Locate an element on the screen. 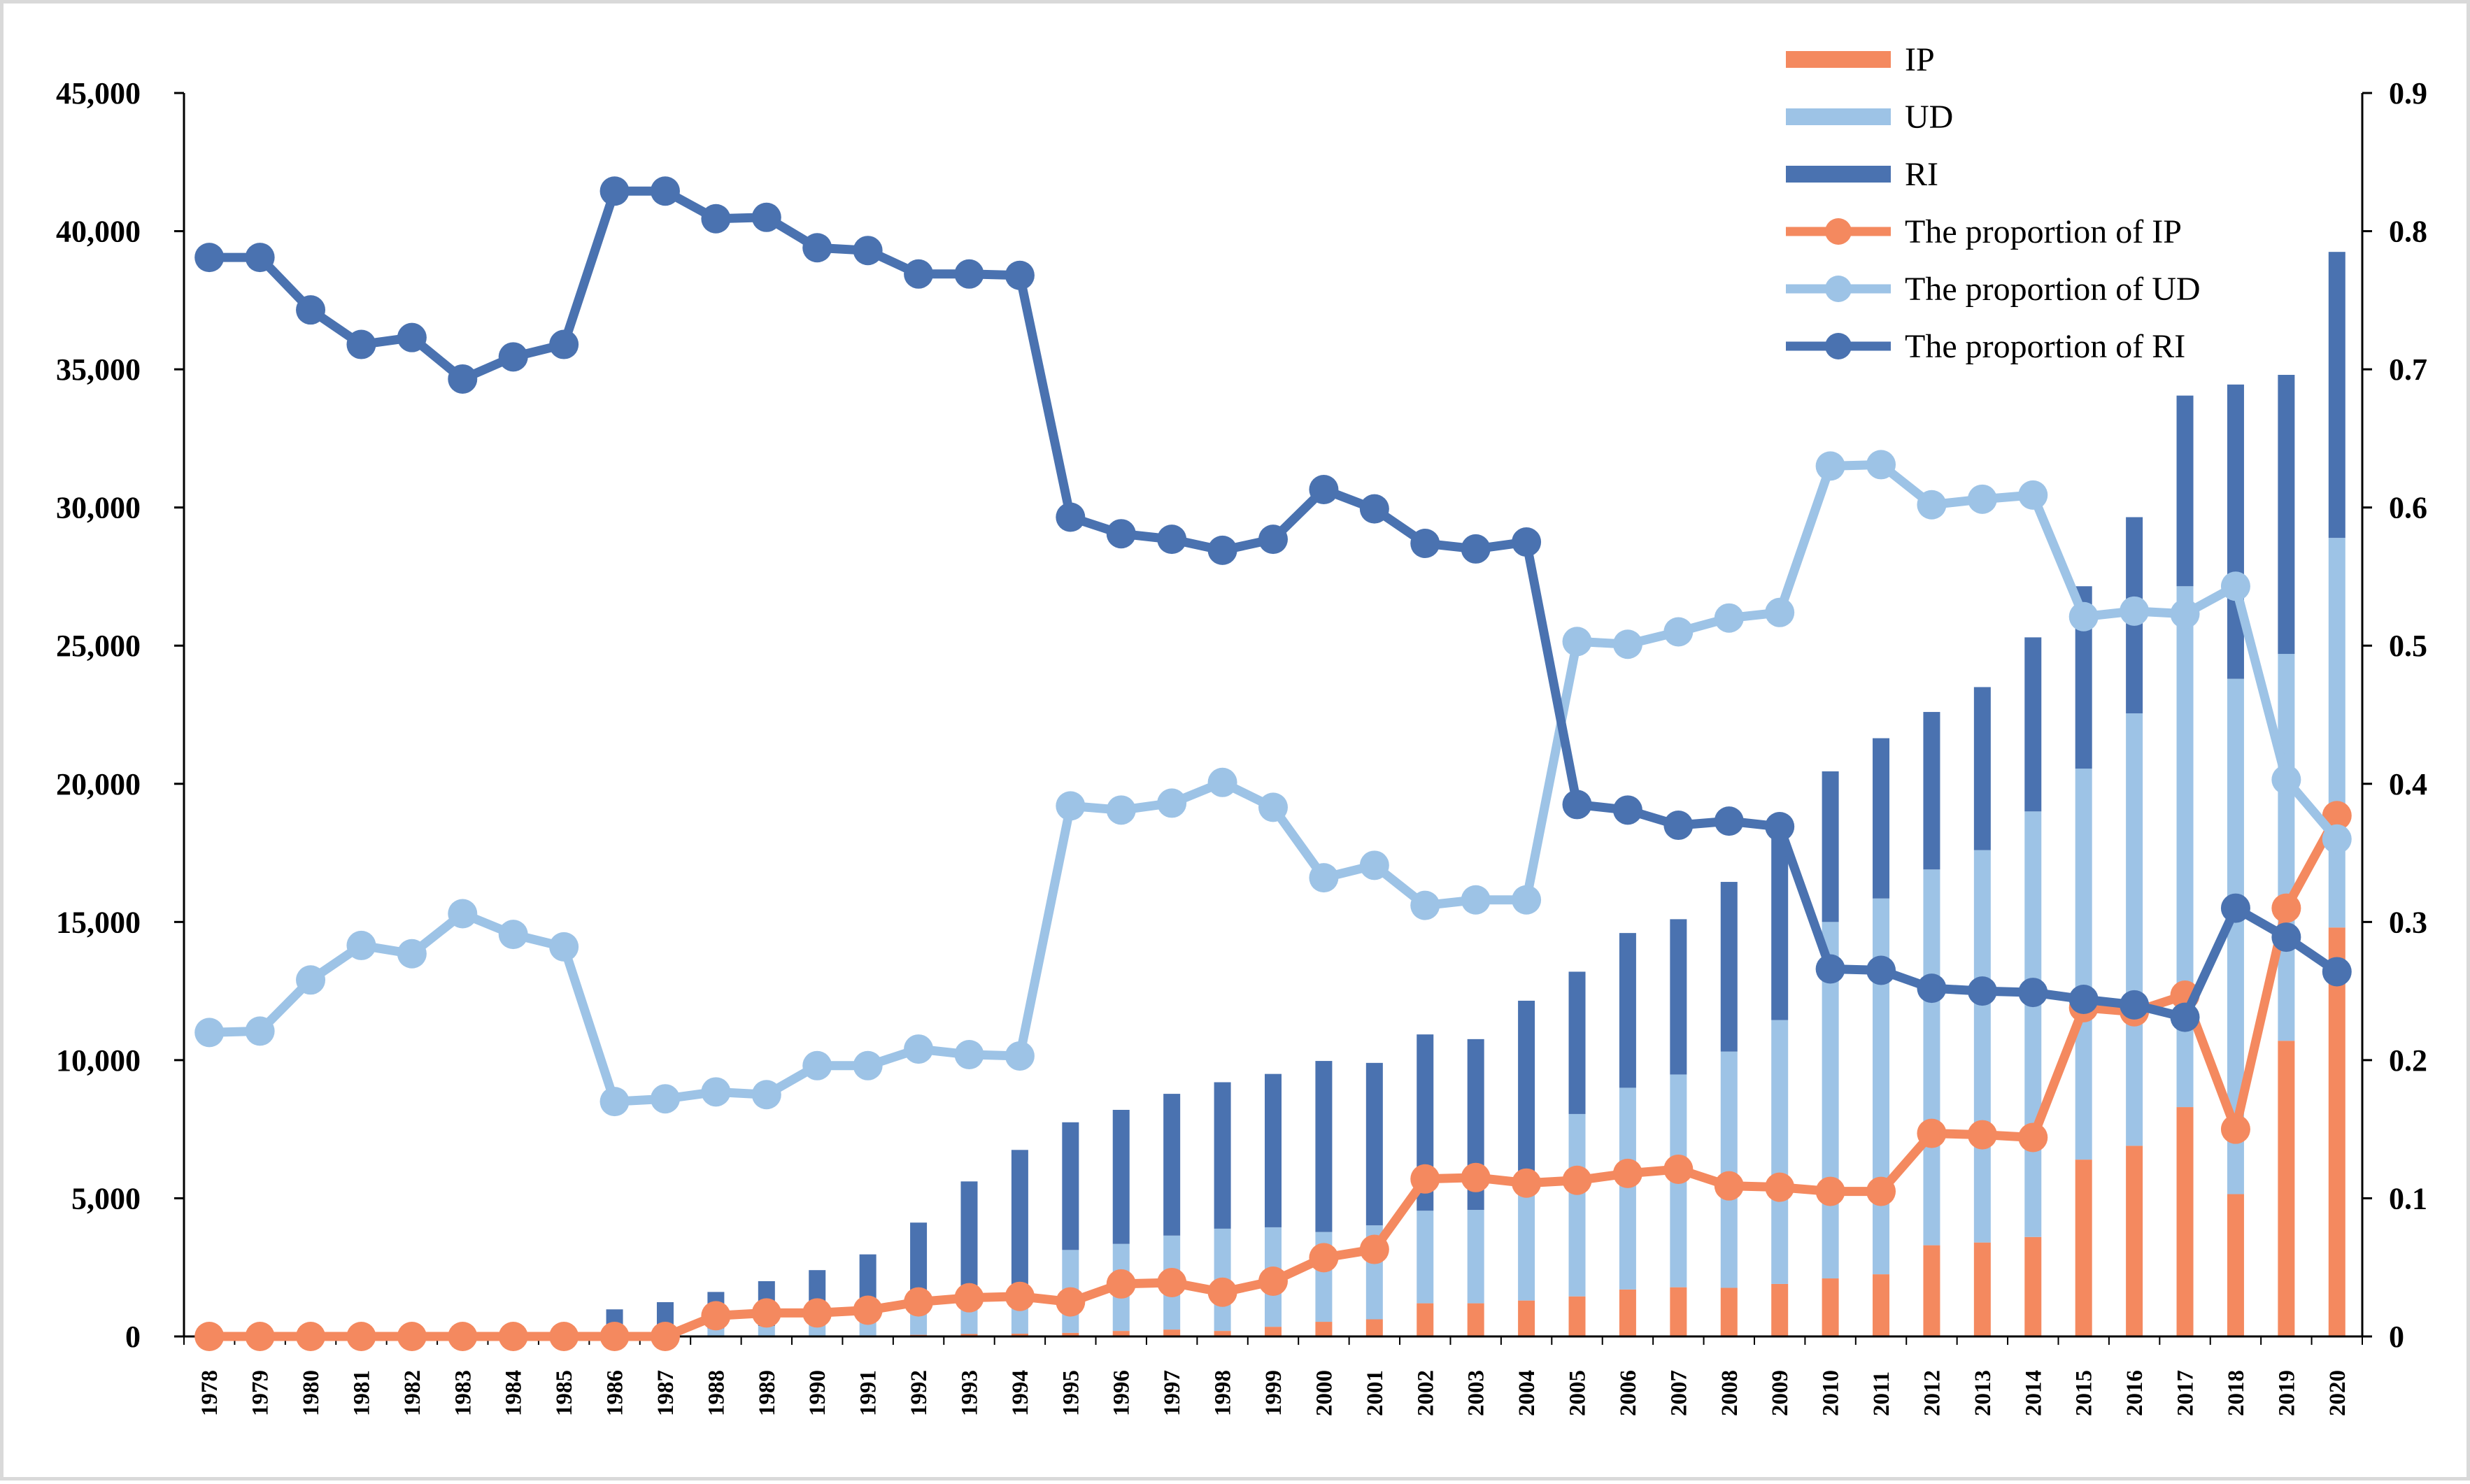  x-tick-label: 1982 is located at coordinates (412, 1393).